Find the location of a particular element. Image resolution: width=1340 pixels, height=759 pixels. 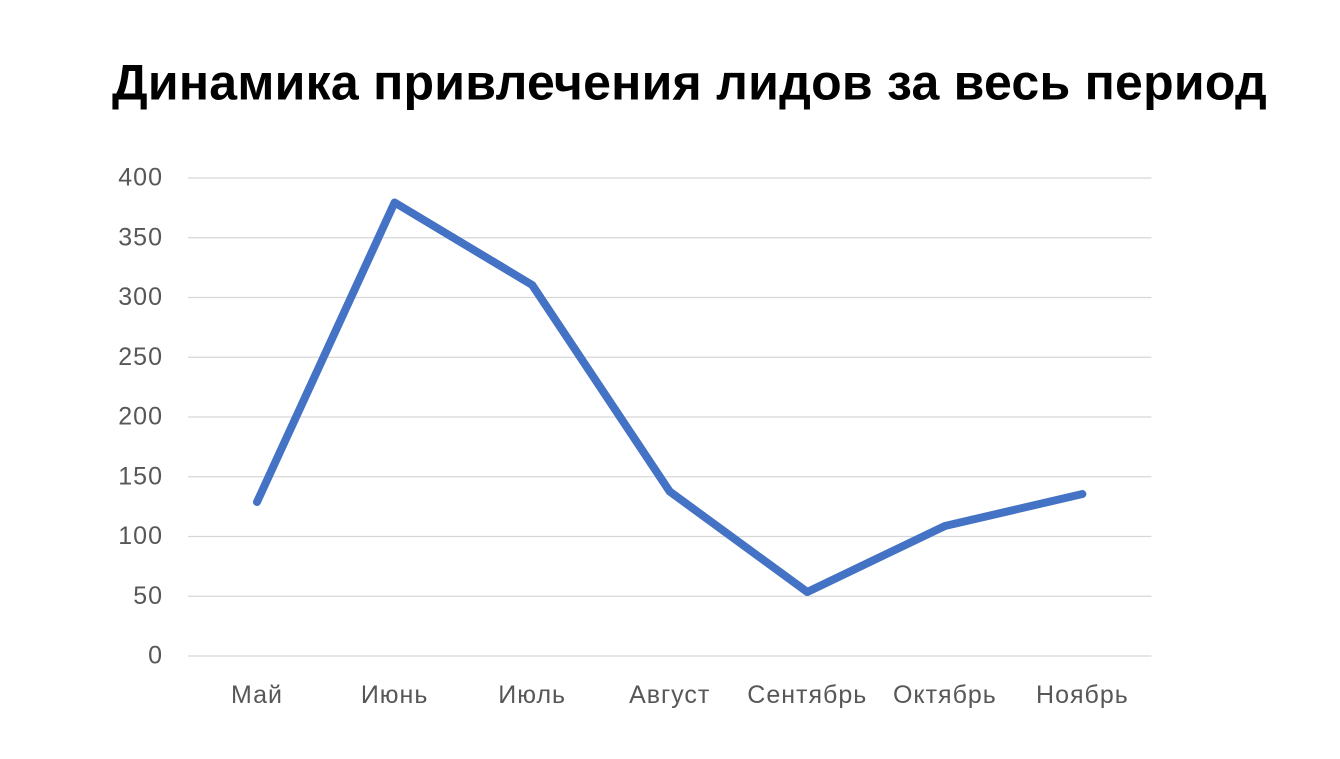

svg-text: 300 is located at coordinates (140, 297).